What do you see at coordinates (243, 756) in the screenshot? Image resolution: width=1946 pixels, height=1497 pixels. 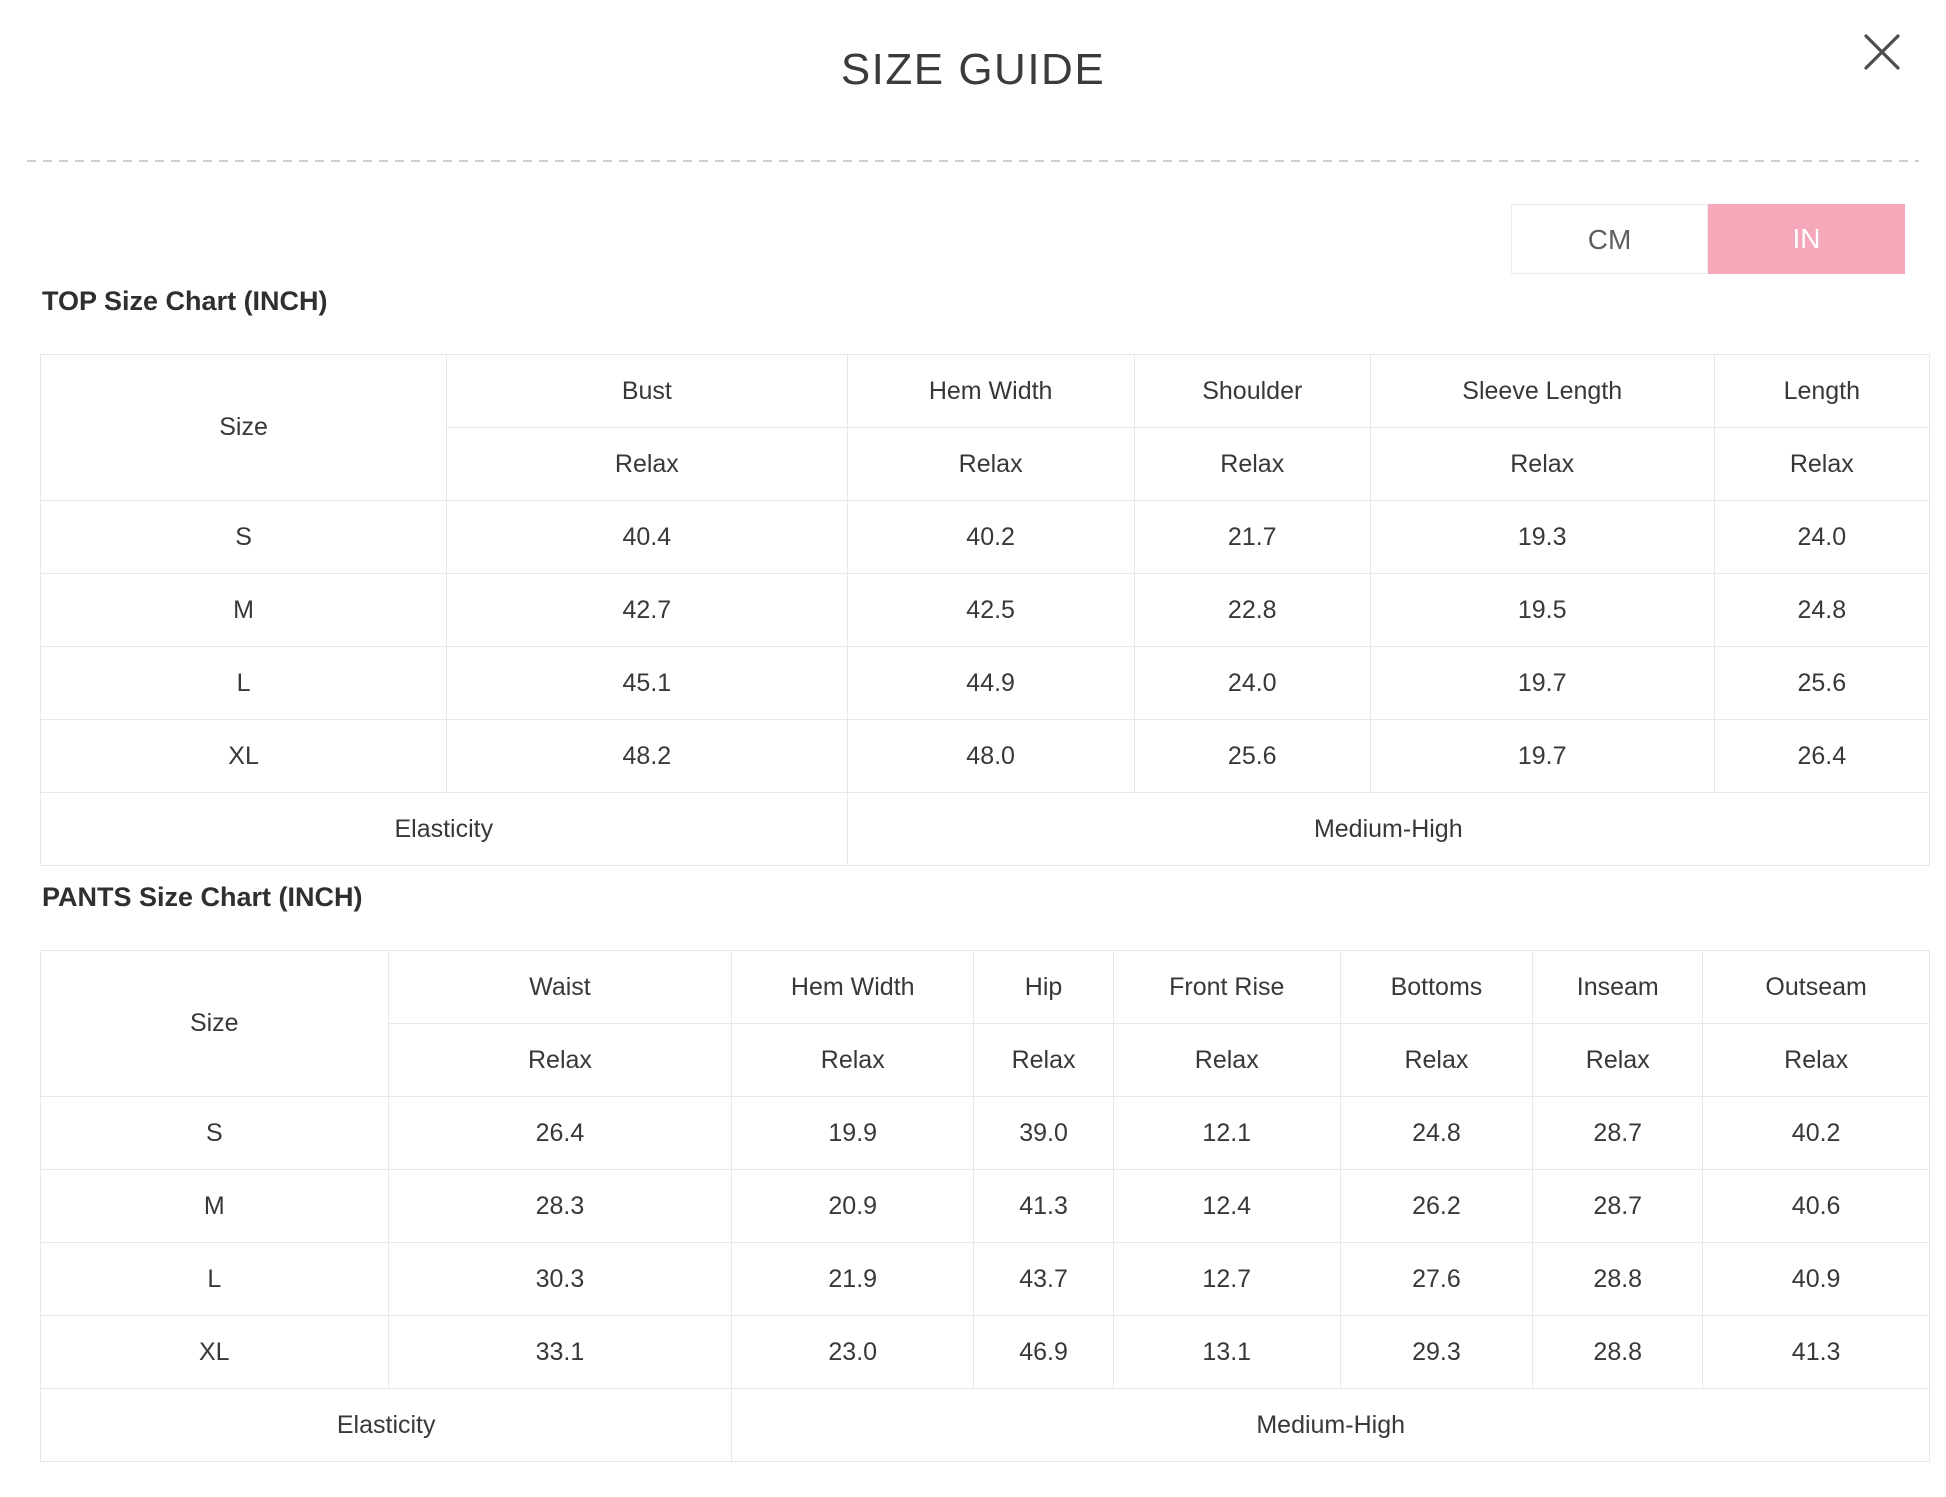 I see `size-cell: XL` at bounding box center [243, 756].